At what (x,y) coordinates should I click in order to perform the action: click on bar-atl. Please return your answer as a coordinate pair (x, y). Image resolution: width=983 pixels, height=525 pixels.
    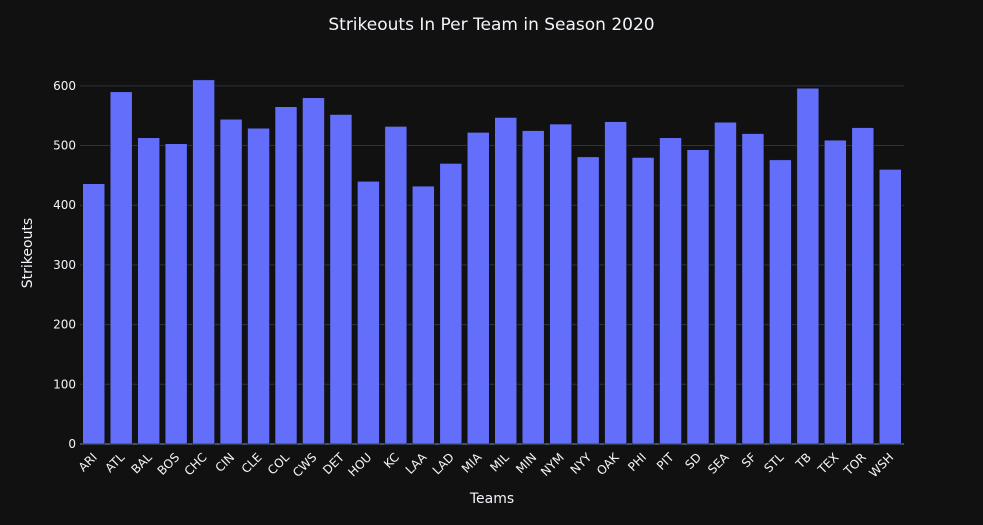
    Looking at the image, I should click on (121, 268).